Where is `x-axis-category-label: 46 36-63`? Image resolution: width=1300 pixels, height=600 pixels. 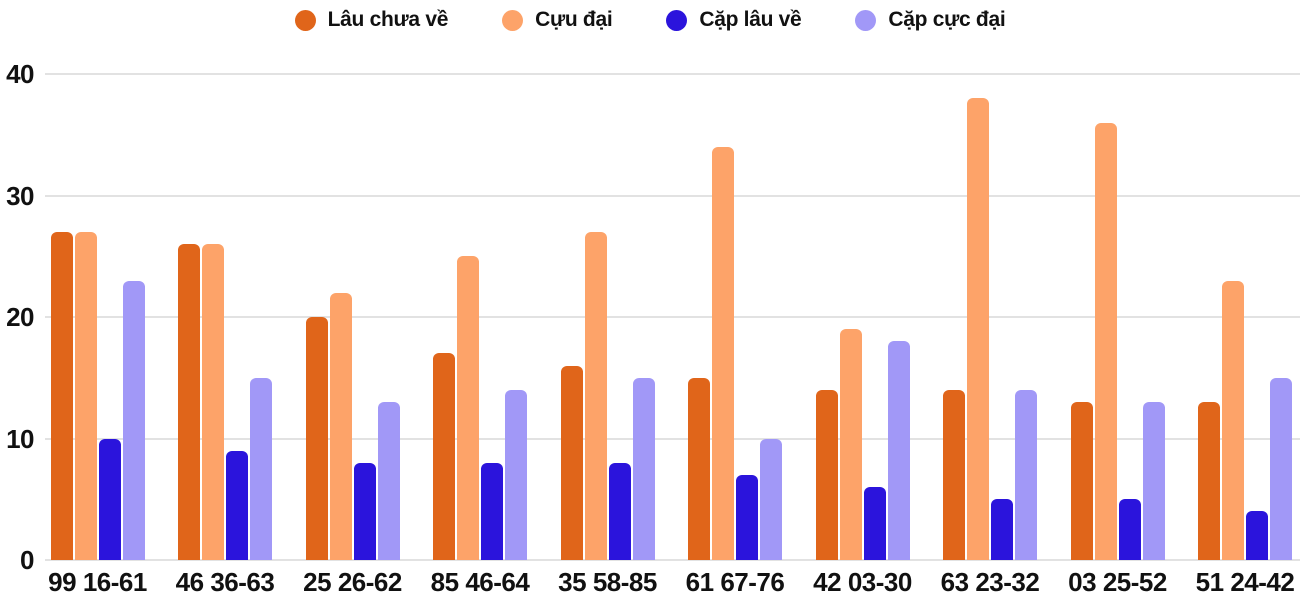 x-axis-category-label: 46 36-63 is located at coordinates (225, 582).